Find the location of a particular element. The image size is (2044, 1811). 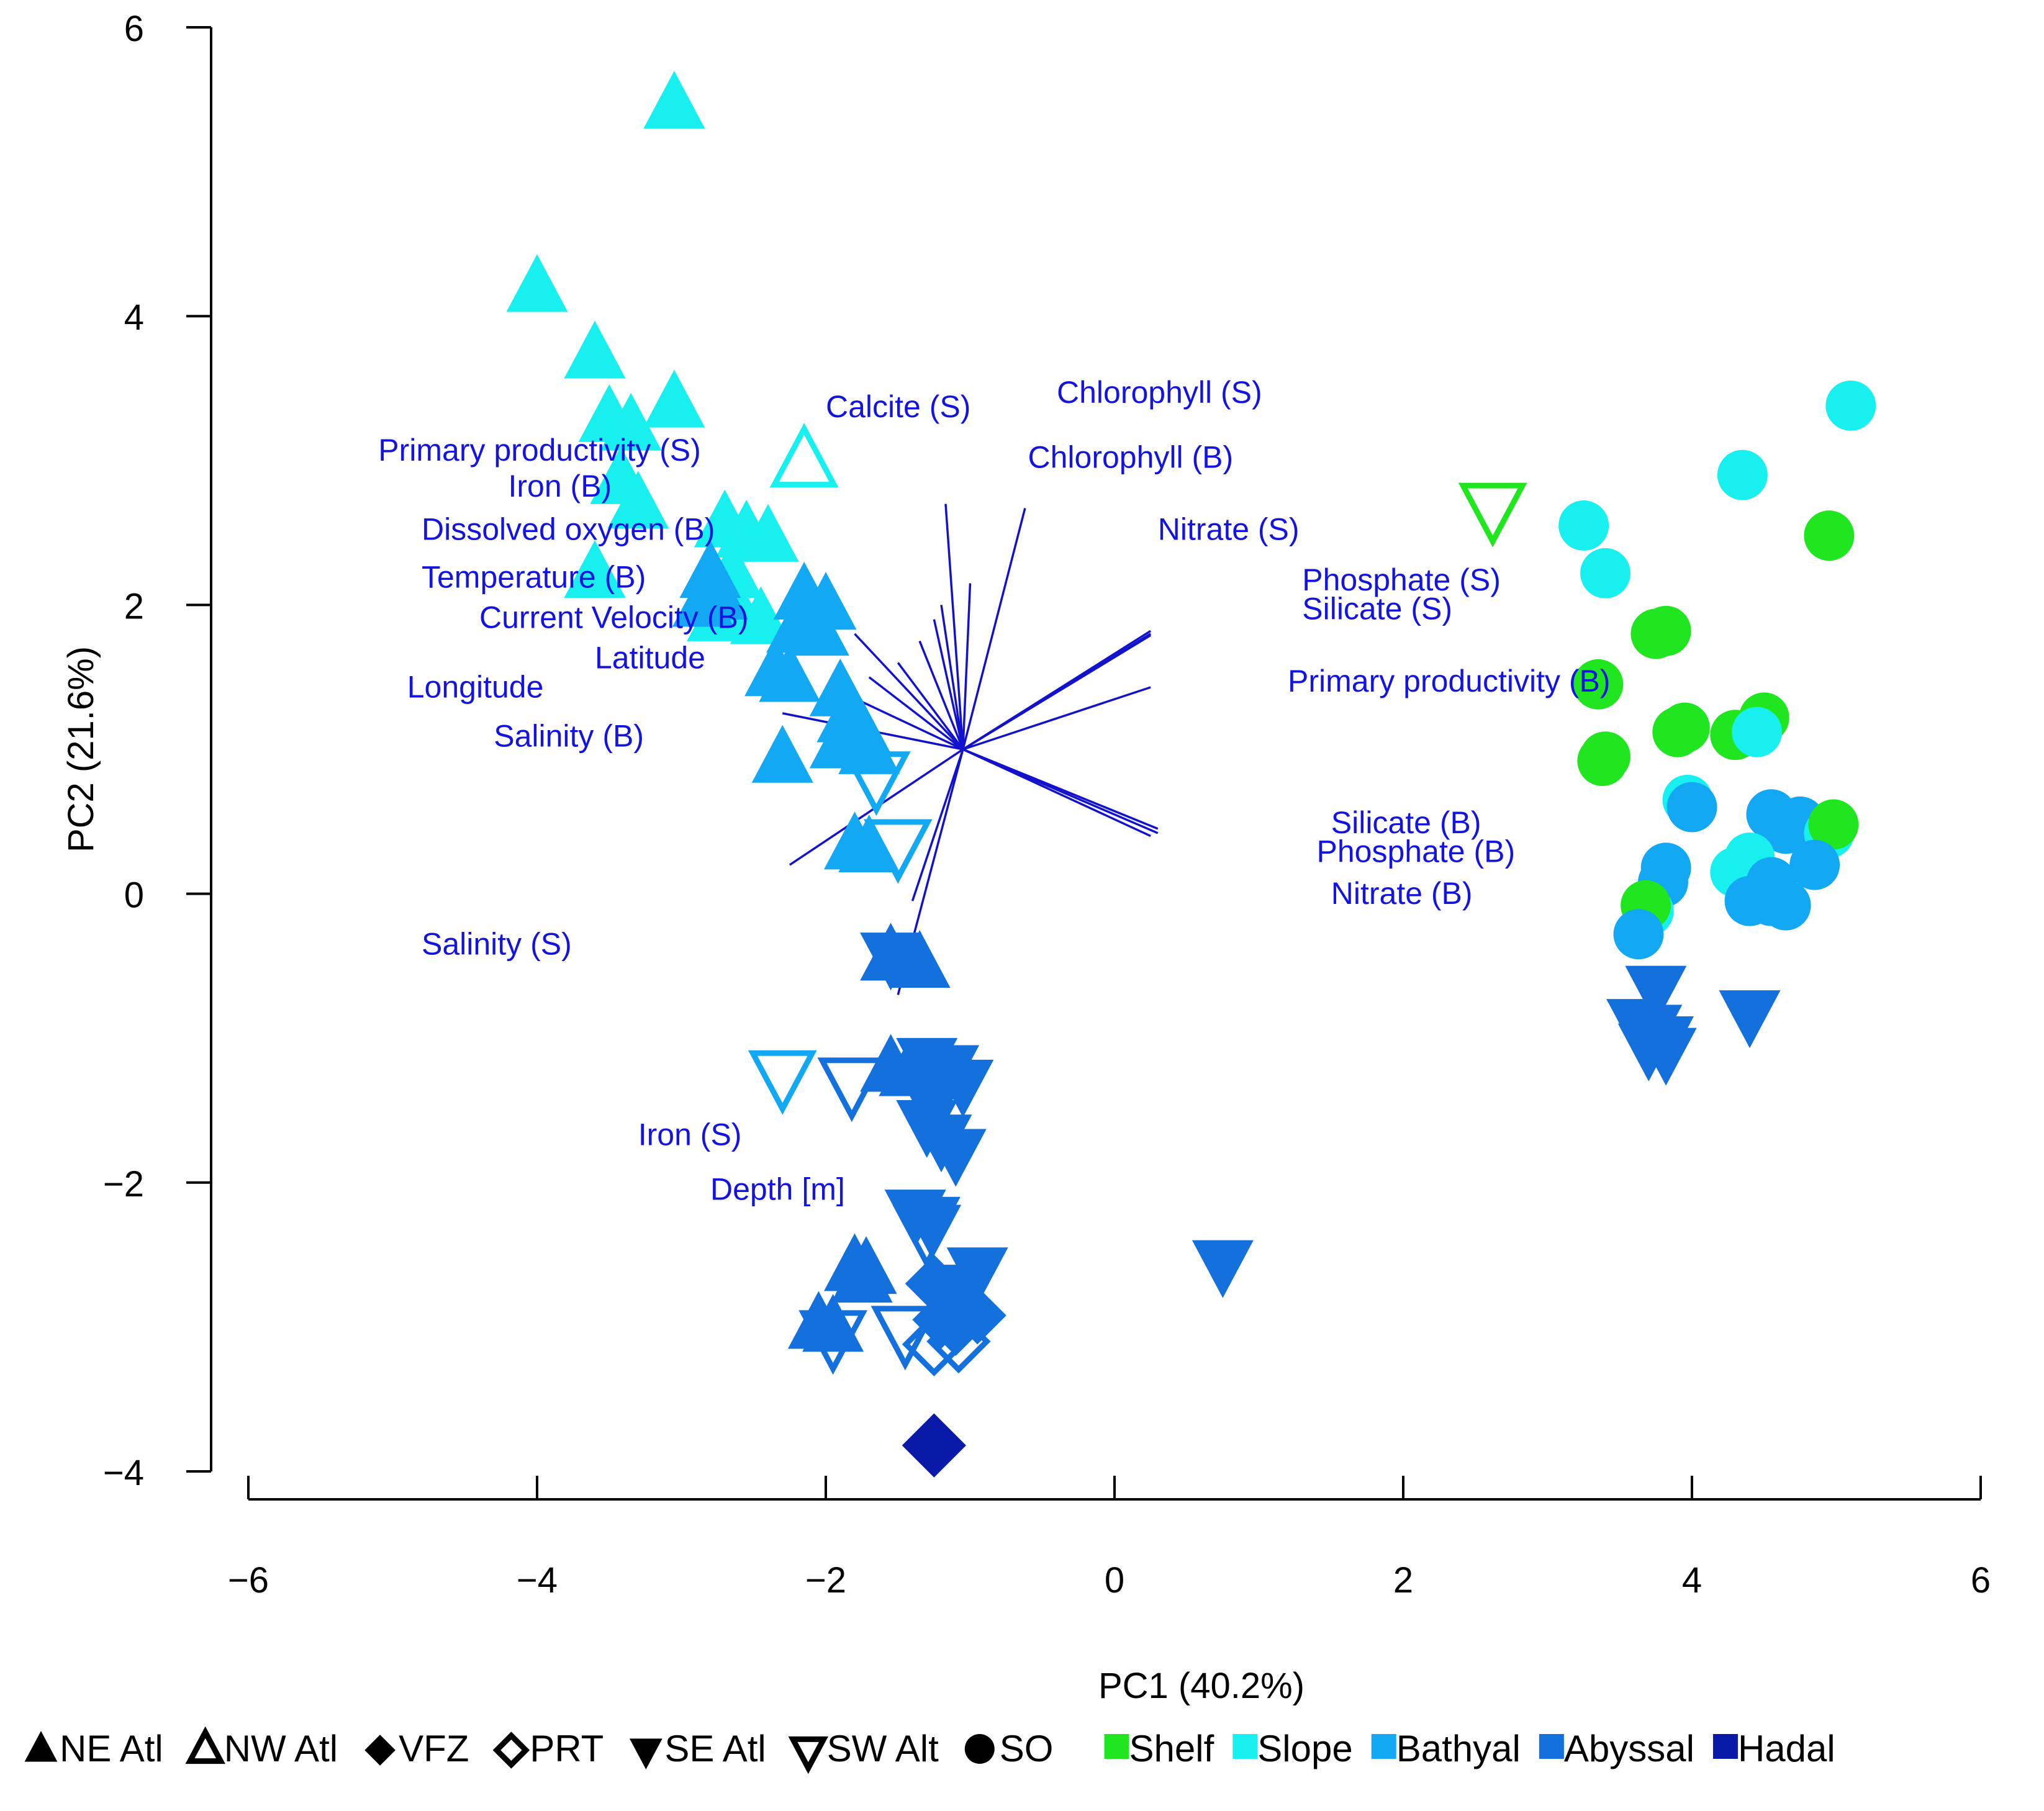

x-tick-label: −6 is located at coordinates (248, 1580).